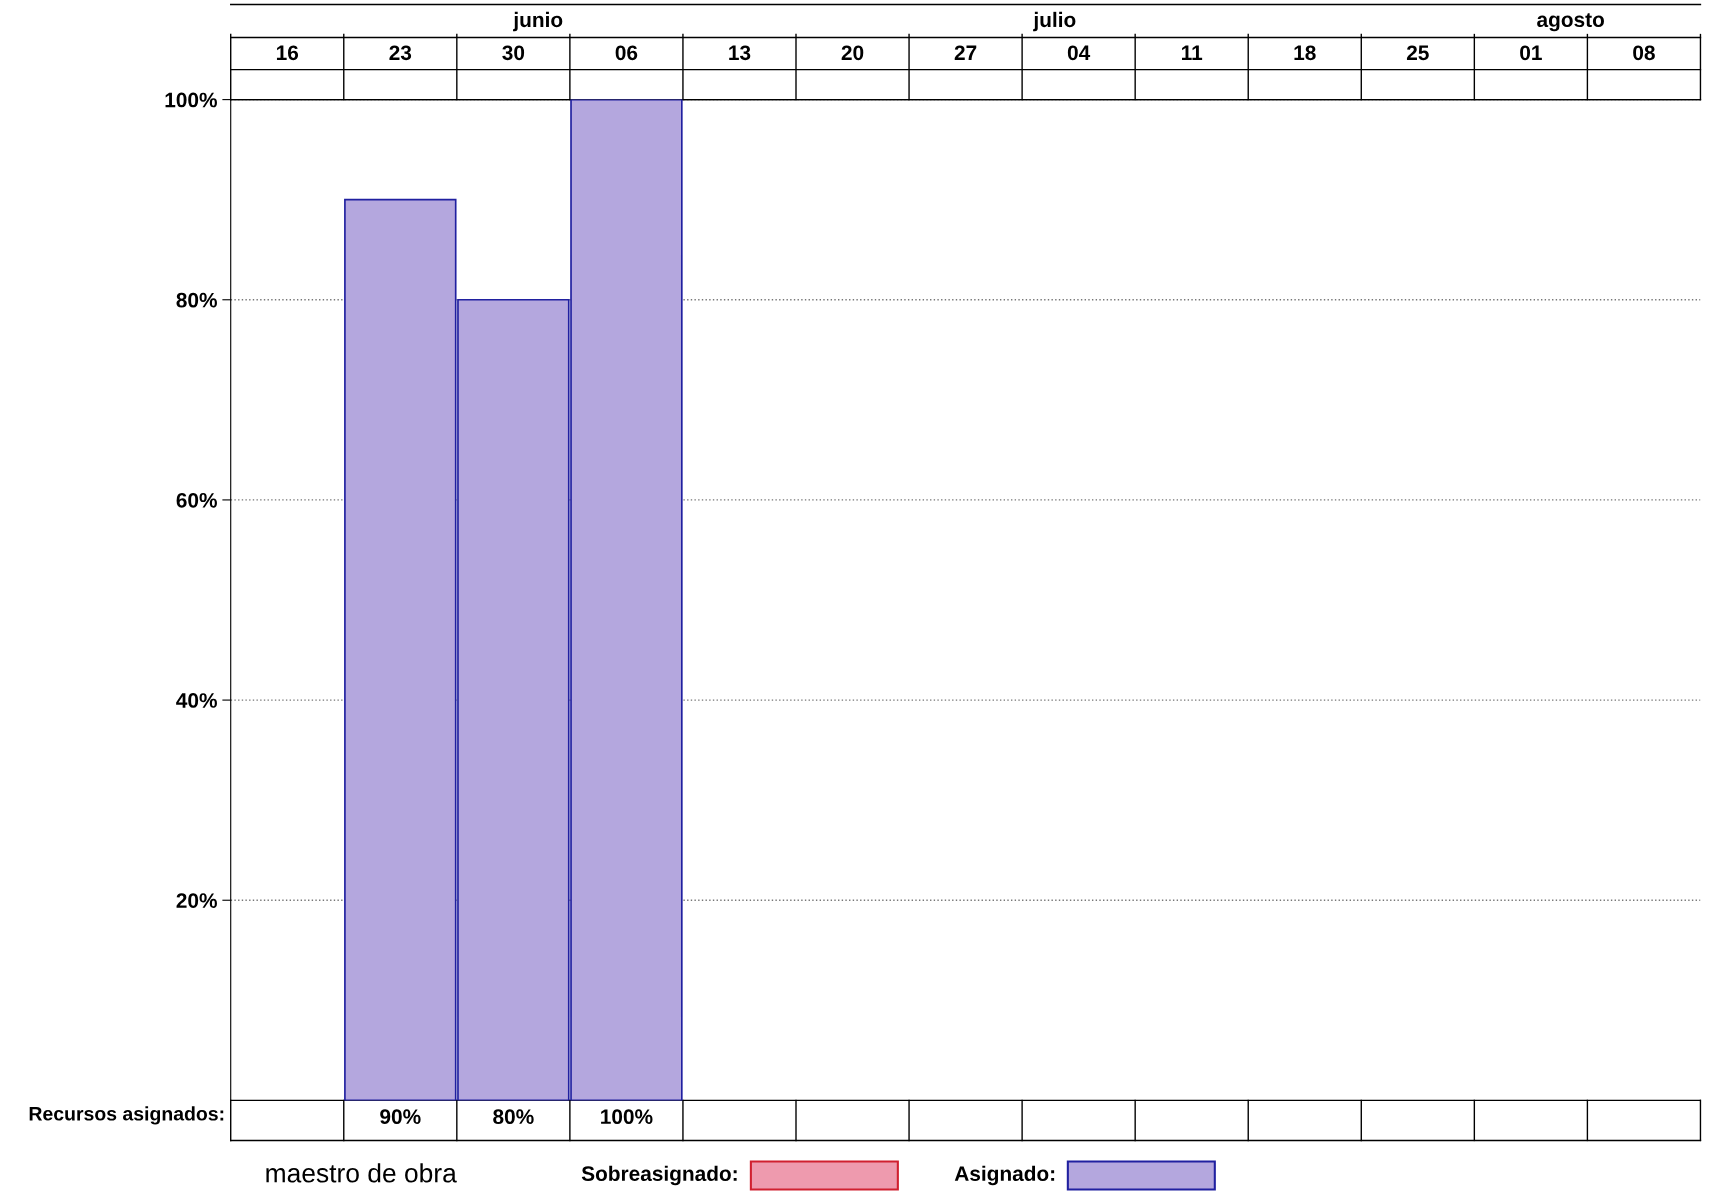  What do you see at coordinates (626, 53) in the screenshot?
I see `x-tick-label: 06` at bounding box center [626, 53].